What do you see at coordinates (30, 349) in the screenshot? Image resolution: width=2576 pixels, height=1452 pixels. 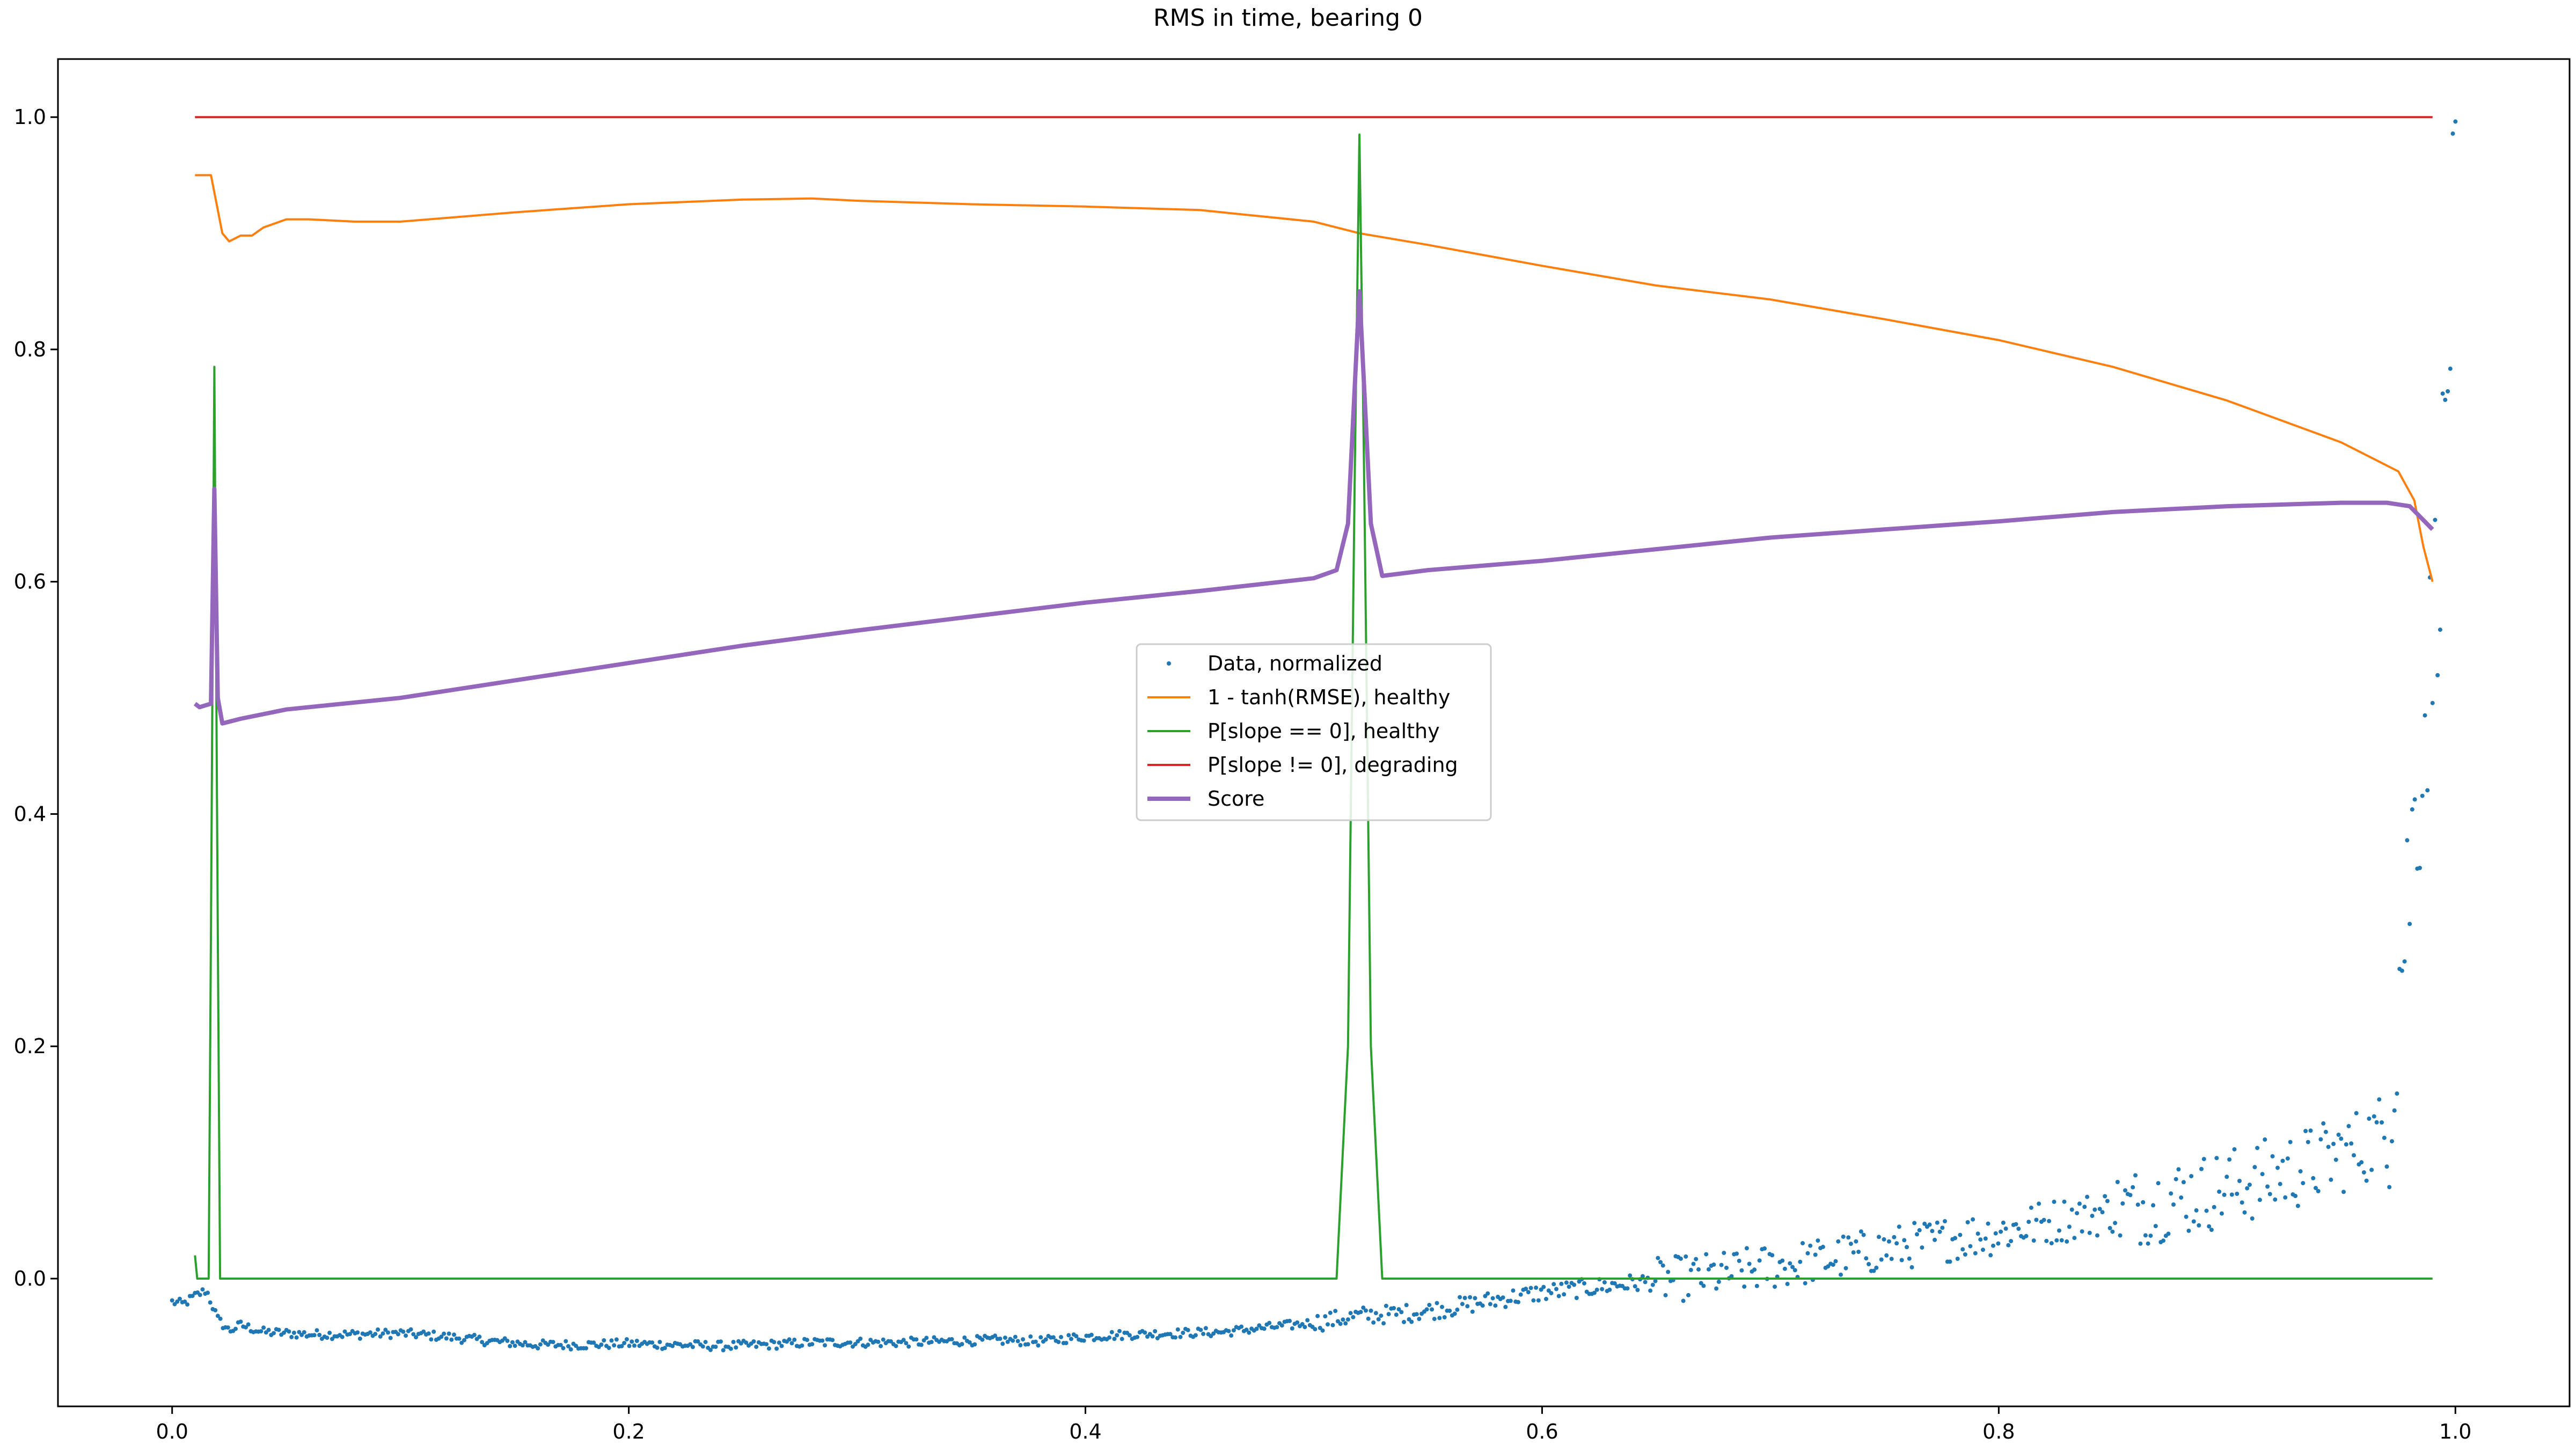 I see `y-tick-label: 0.8` at bounding box center [30, 349].